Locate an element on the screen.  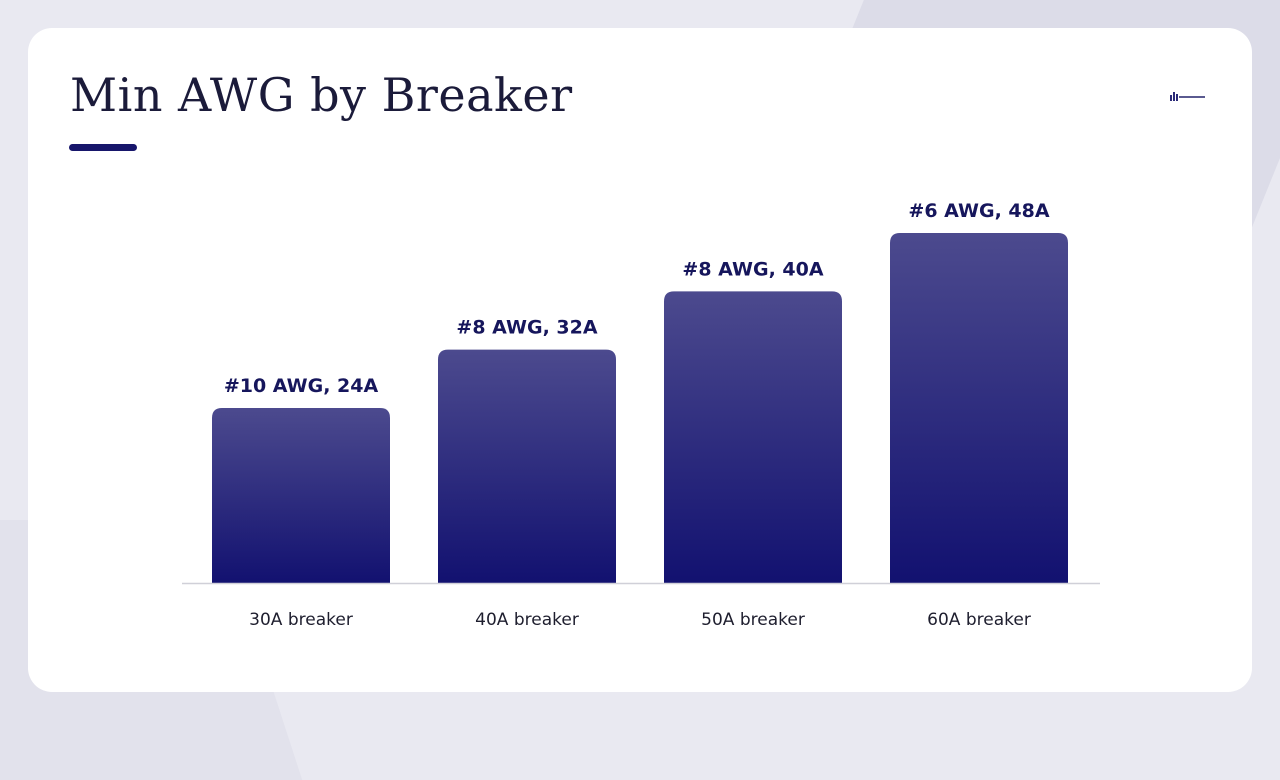
bar-50a-breaker is located at coordinates (753, 437).